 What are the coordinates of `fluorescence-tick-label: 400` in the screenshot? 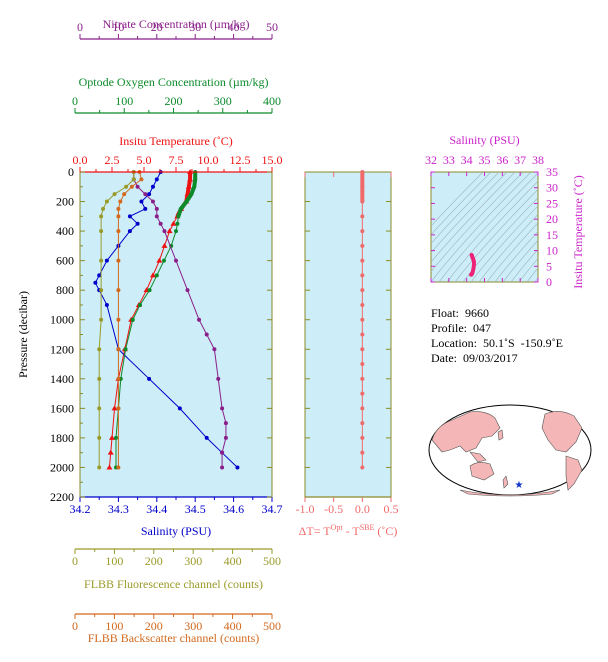 It's located at (233, 561).